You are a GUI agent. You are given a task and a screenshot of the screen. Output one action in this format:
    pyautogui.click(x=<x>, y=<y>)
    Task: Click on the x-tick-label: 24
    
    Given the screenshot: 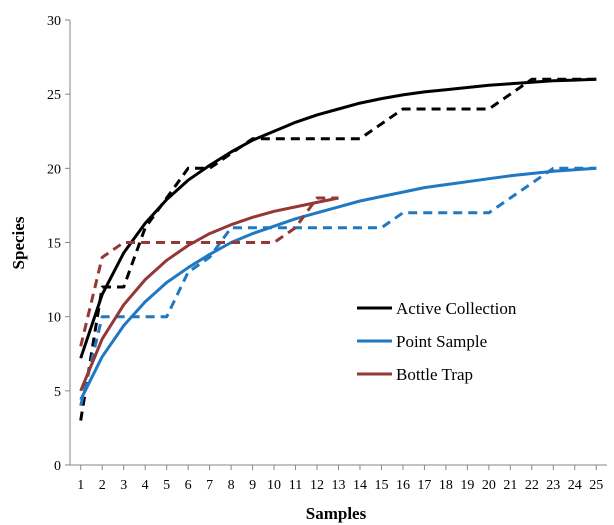 What is the action you would take?
    pyautogui.click(x=575, y=485)
    